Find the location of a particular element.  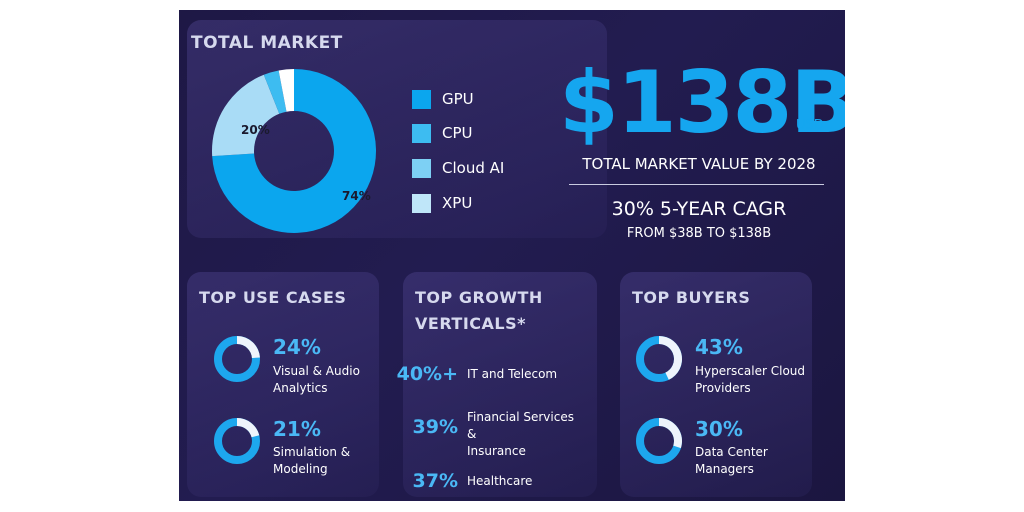

use-case-desc-2-line1: Simulation & is located at coordinates (312, 452).